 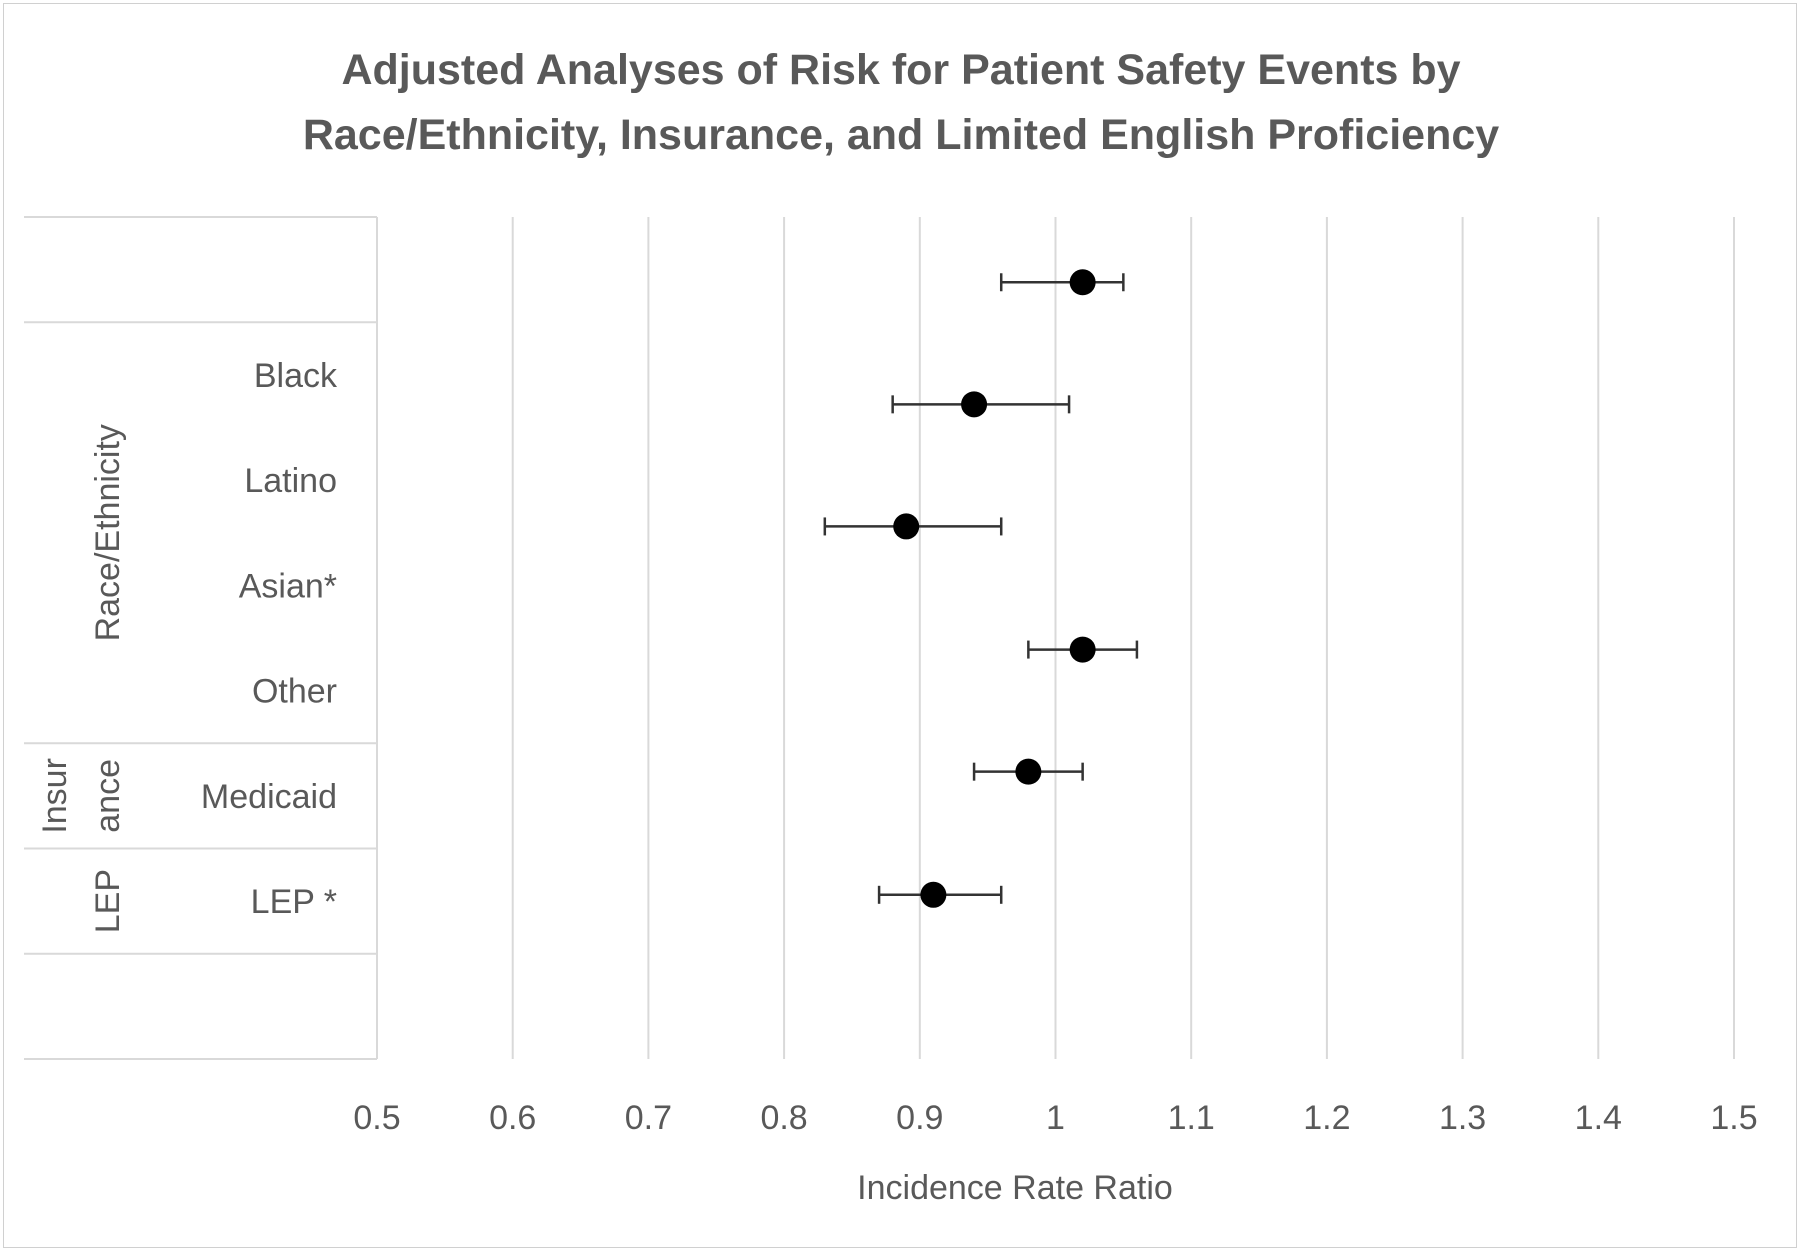 What do you see at coordinates (648, 1118) in the screenshot?
I see `x-tick-label: 0.7` at bounding box center [648, 1118].